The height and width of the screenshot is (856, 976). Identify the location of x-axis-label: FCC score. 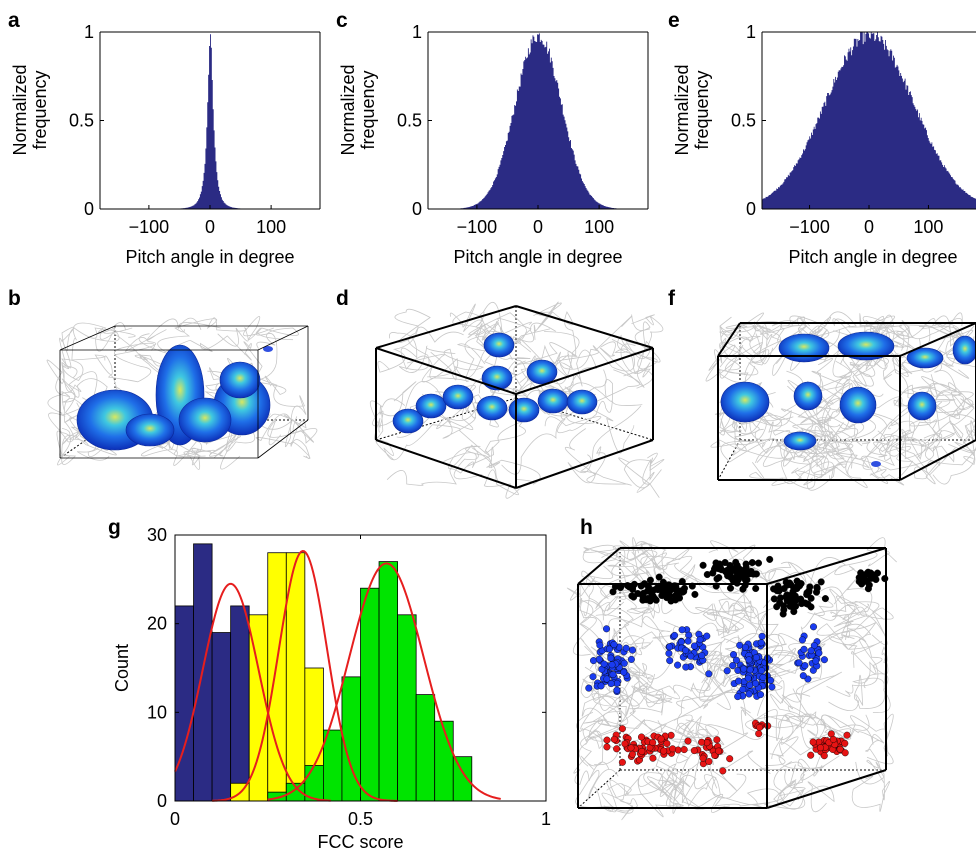
(360, 842).